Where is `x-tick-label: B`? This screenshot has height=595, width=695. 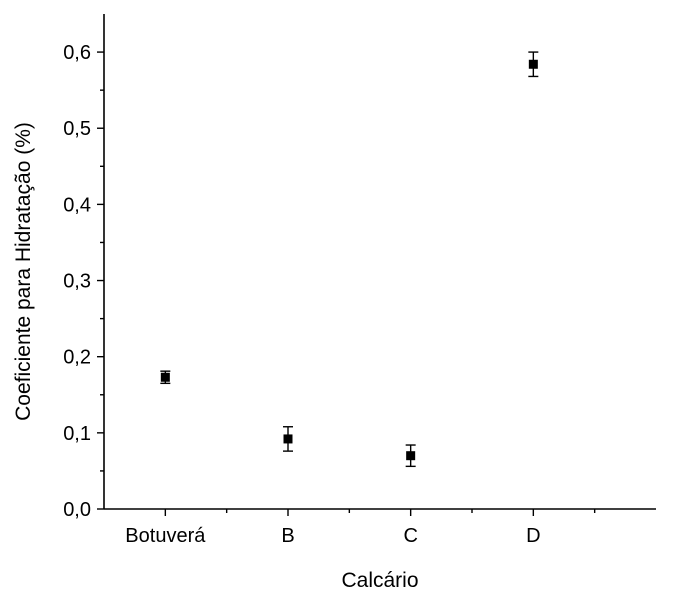 x-tick-label: B is located at coordinates (287, 536).